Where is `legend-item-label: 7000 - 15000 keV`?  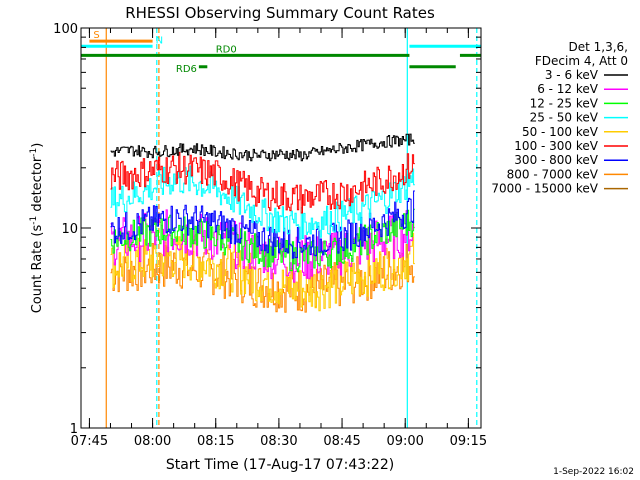 legend-item-label: 7000 - 15000 keV is located at coordinates (544, 189).